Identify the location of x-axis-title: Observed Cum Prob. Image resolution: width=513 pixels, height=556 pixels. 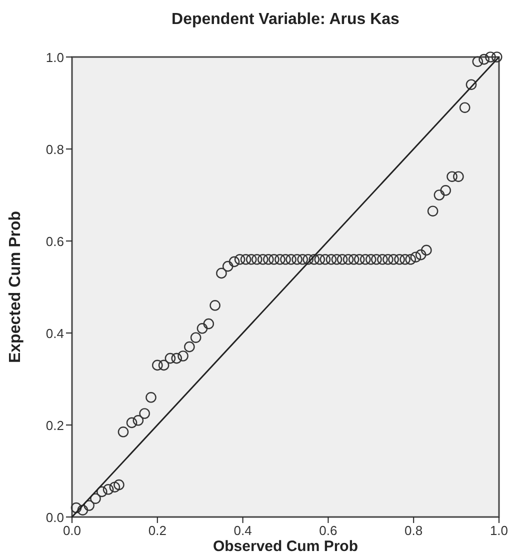
(285, 546).